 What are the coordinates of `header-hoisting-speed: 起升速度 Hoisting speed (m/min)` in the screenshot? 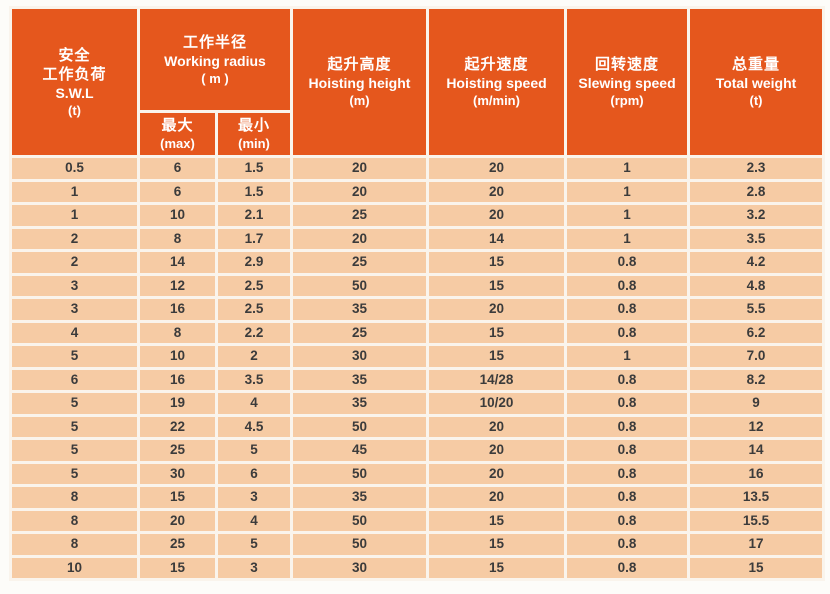 It's located at (496, 82).